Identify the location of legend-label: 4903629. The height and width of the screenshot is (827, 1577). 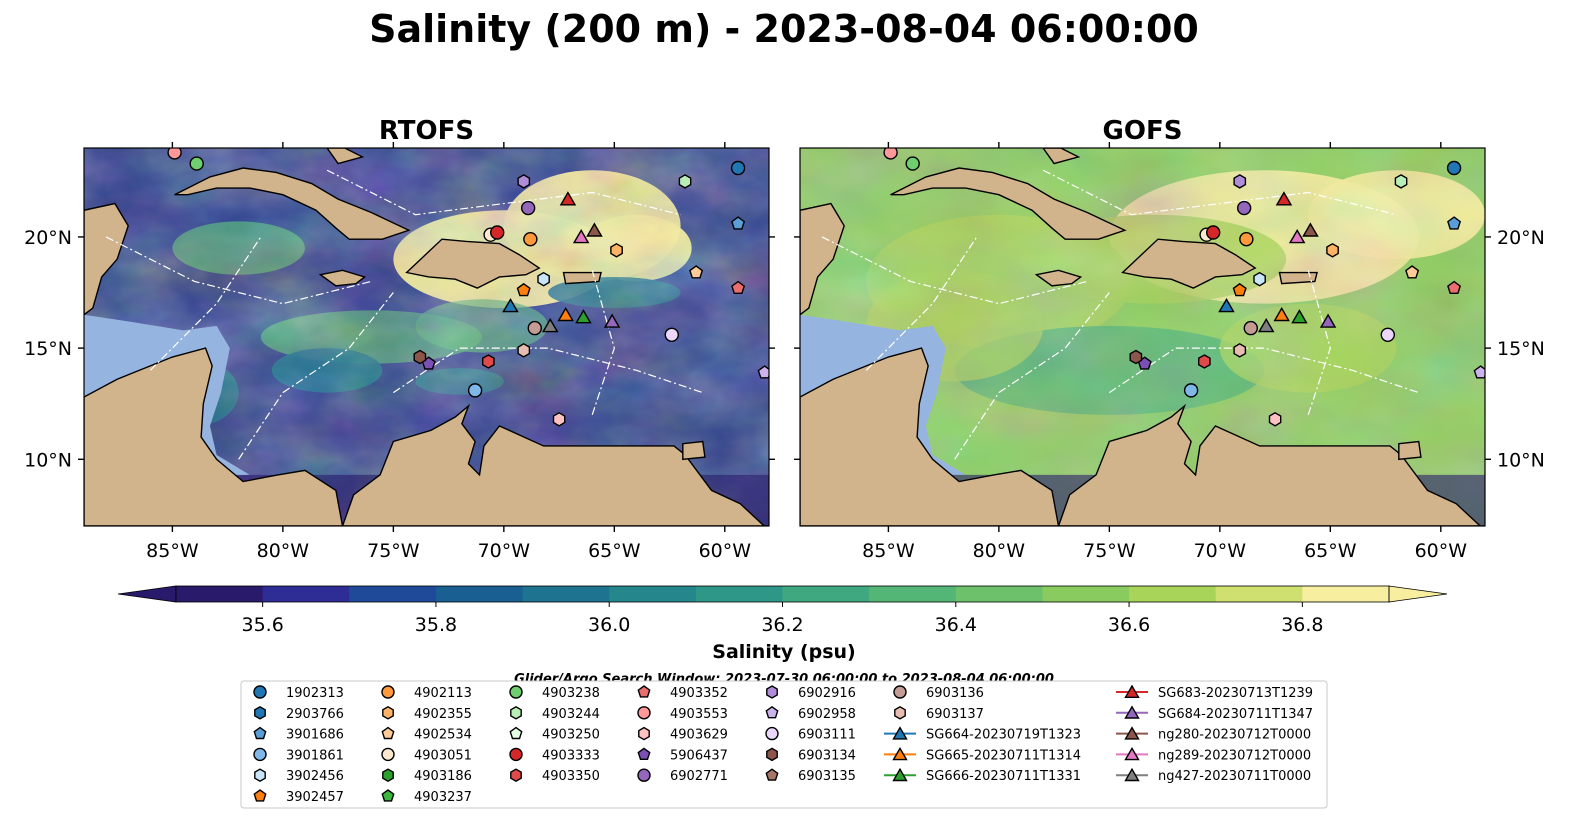
(699, 735).